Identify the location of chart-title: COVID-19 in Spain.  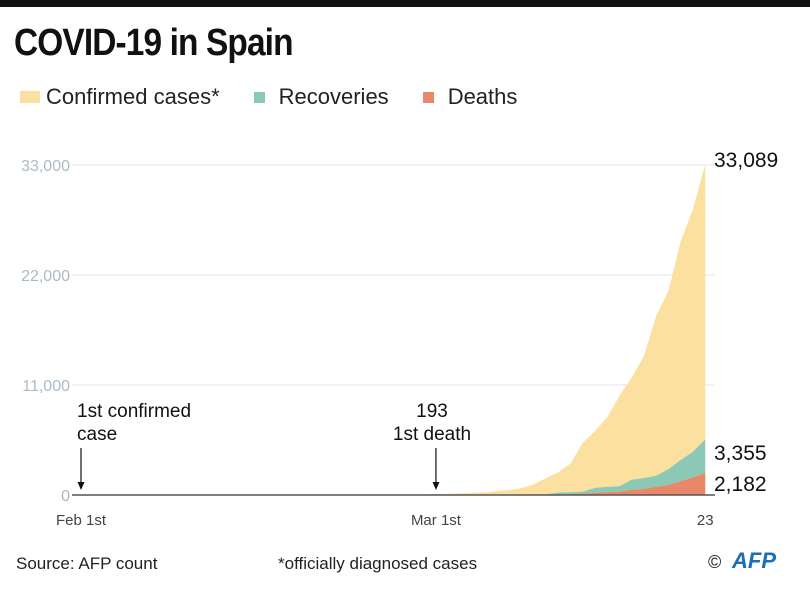
(154, 43).